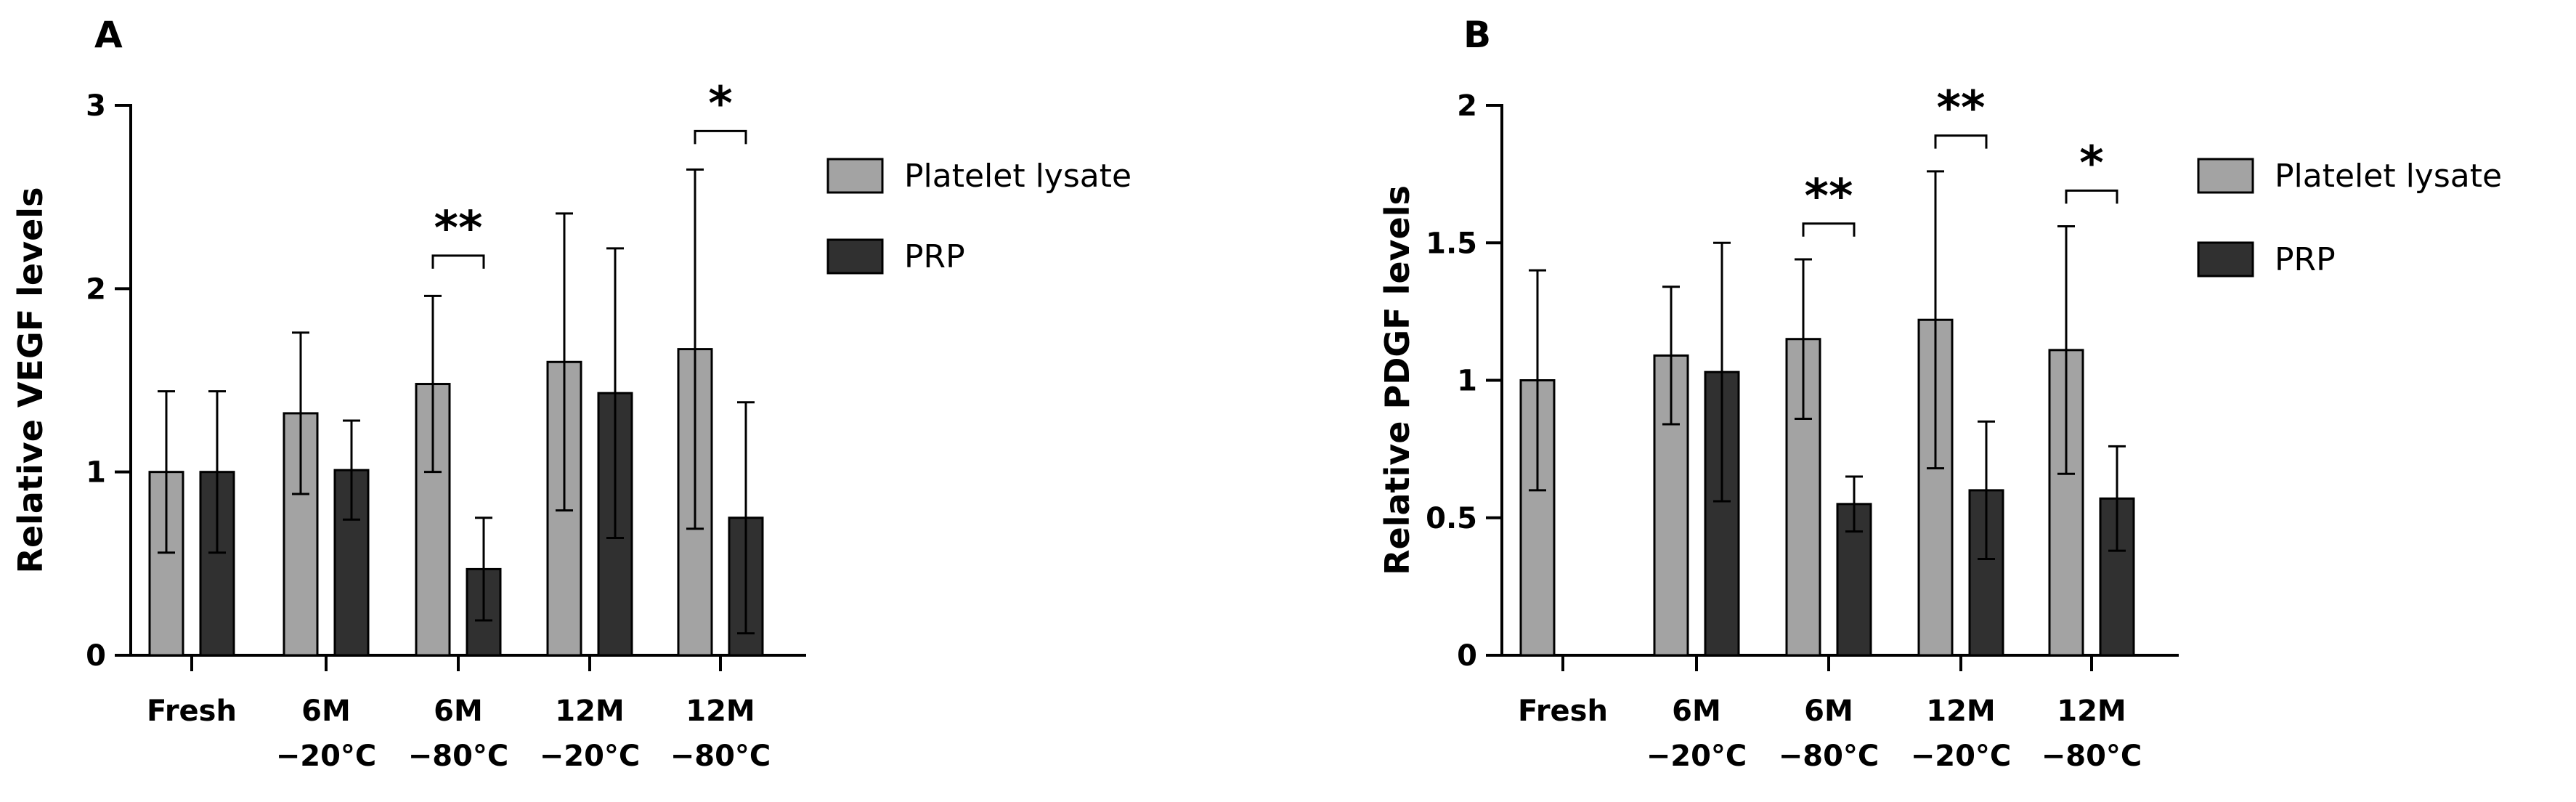  I want to click on y-tick-label: 0.5, so click(1451, 518).